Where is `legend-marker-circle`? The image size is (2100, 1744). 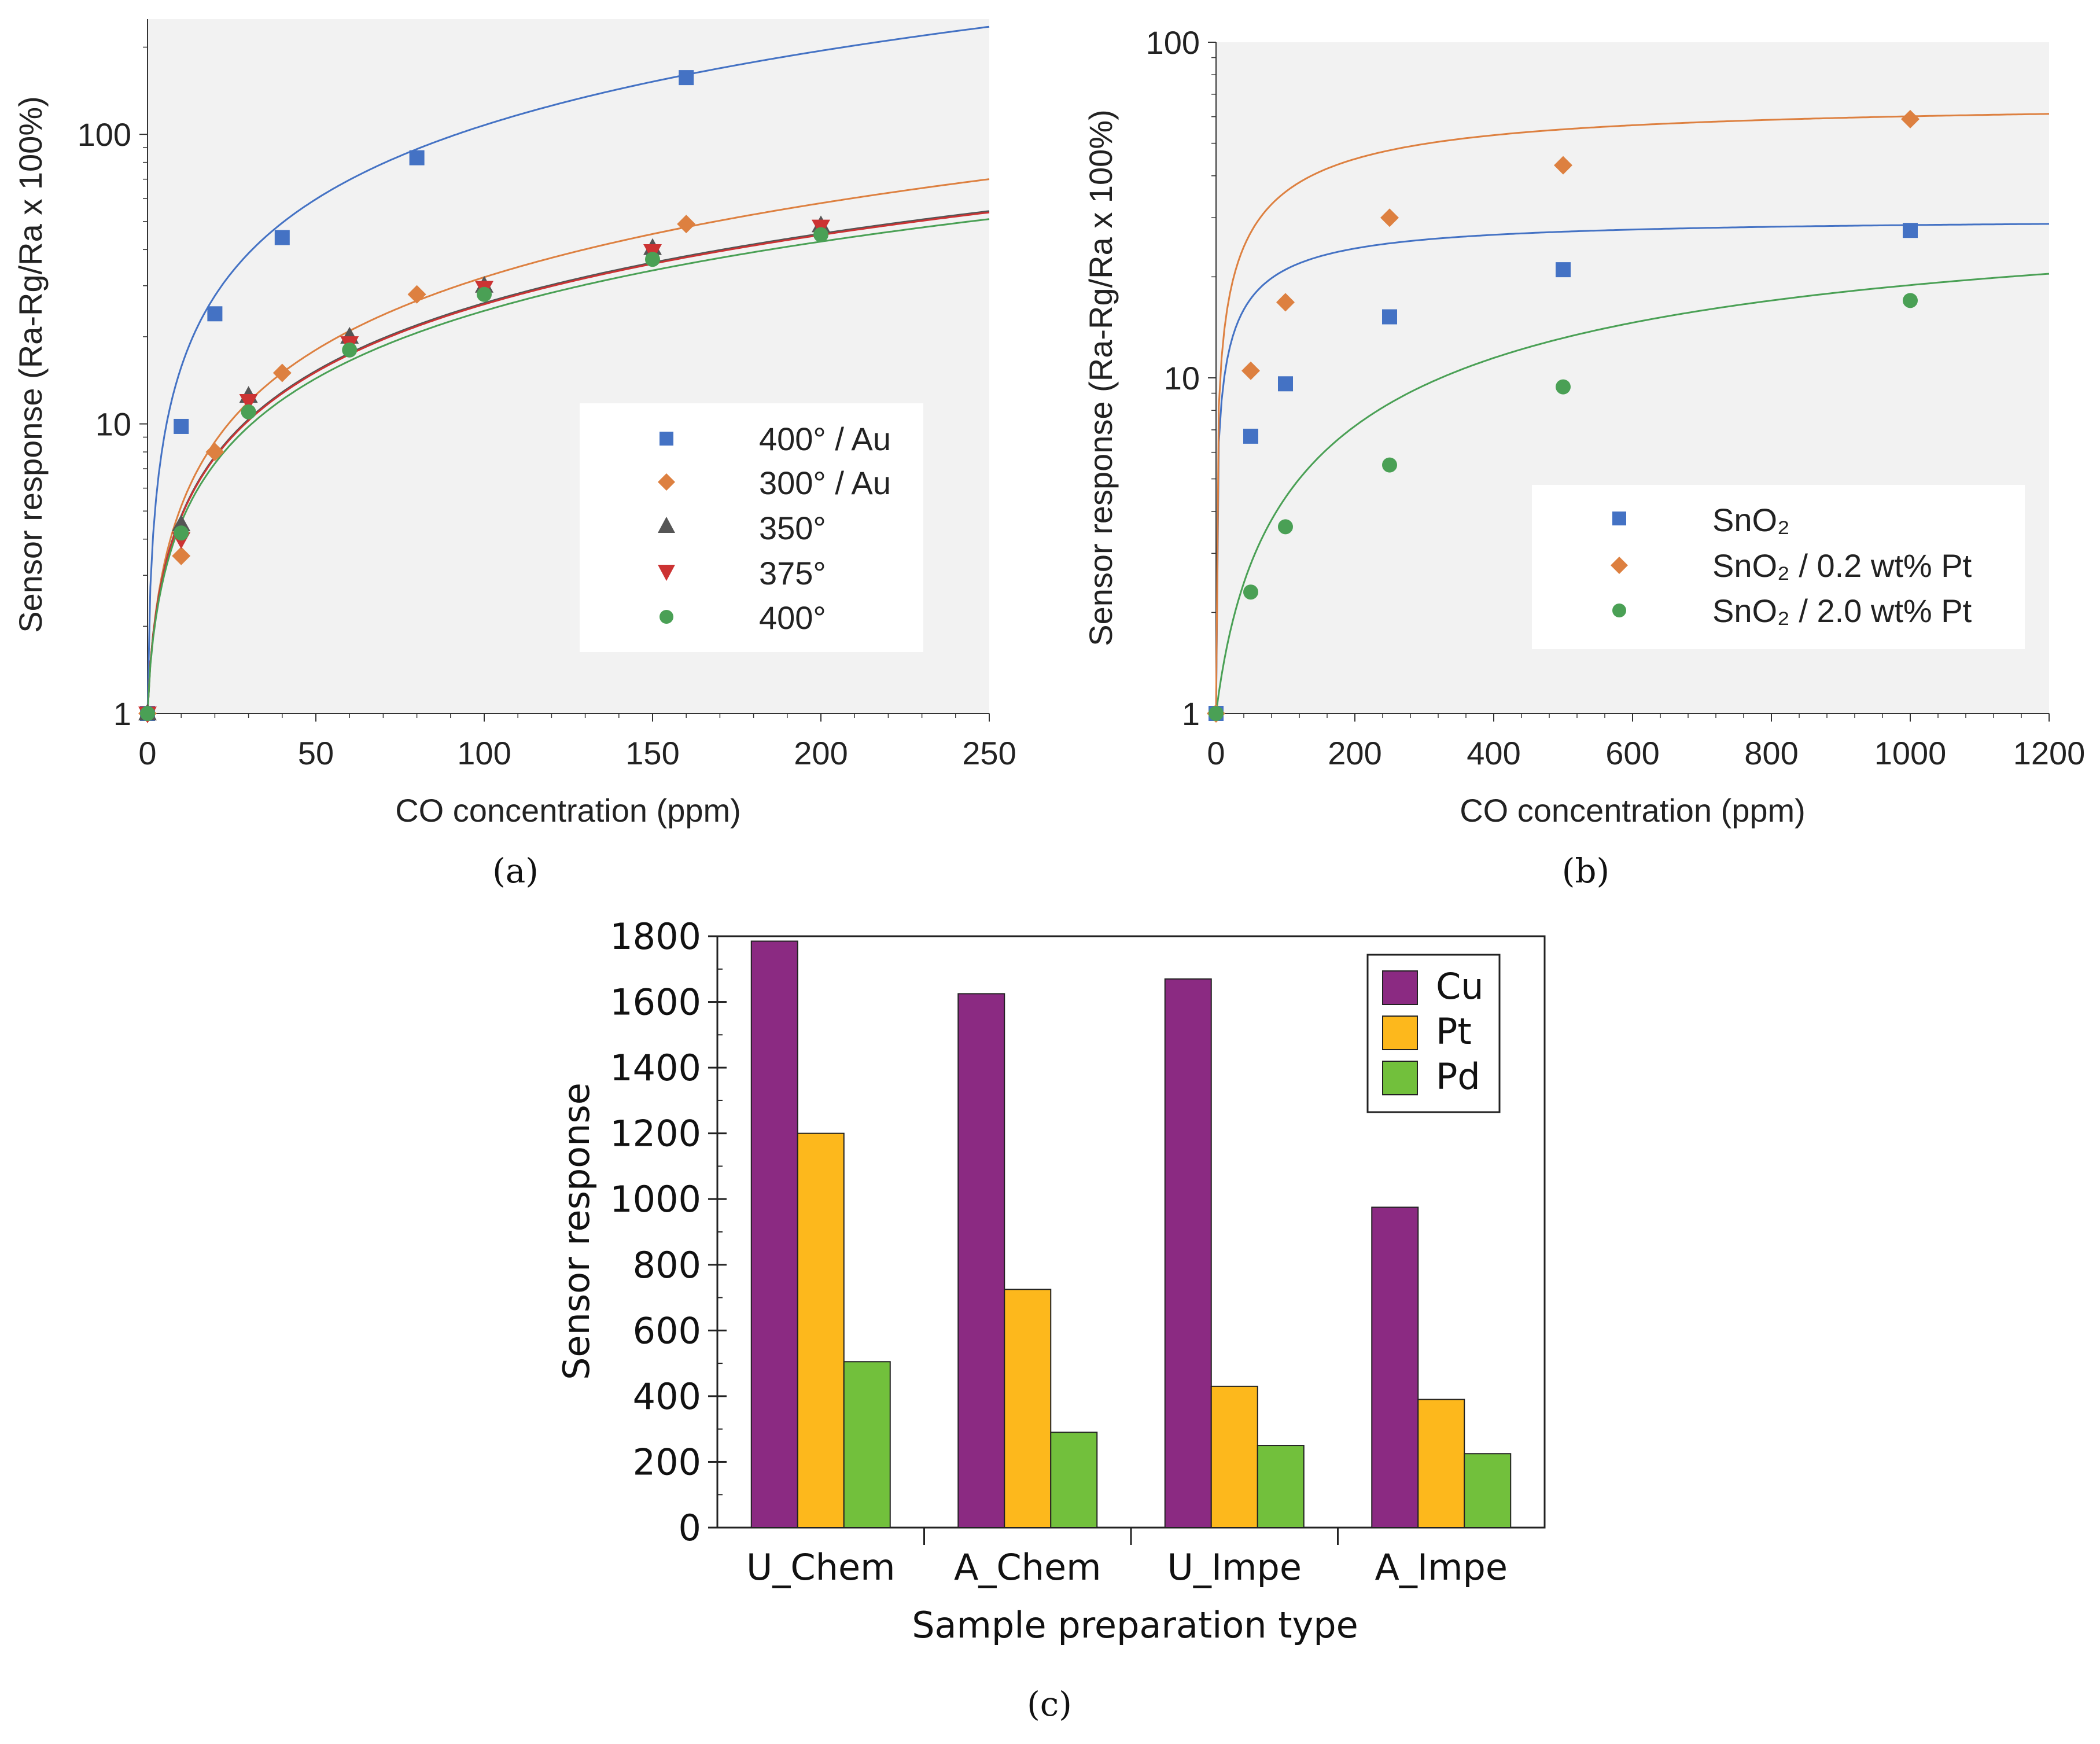
legend-marker-circle is located at coordinates (1619, 610).